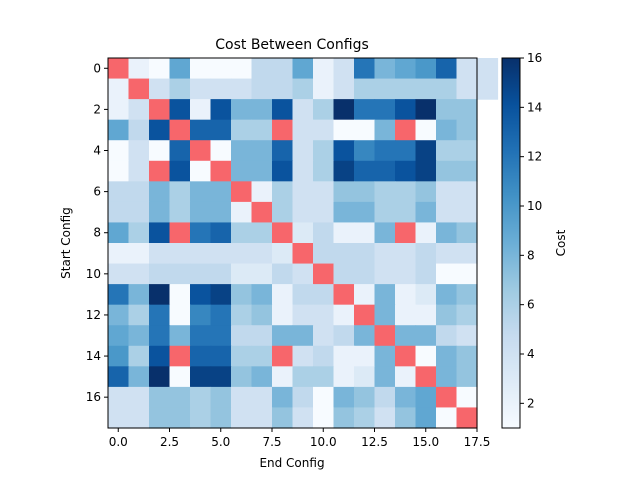  What do you see at coordinates (531, 403) in the screenshot?
I see `colorbar-tick-label: 2` at bounding box center [531, 403].